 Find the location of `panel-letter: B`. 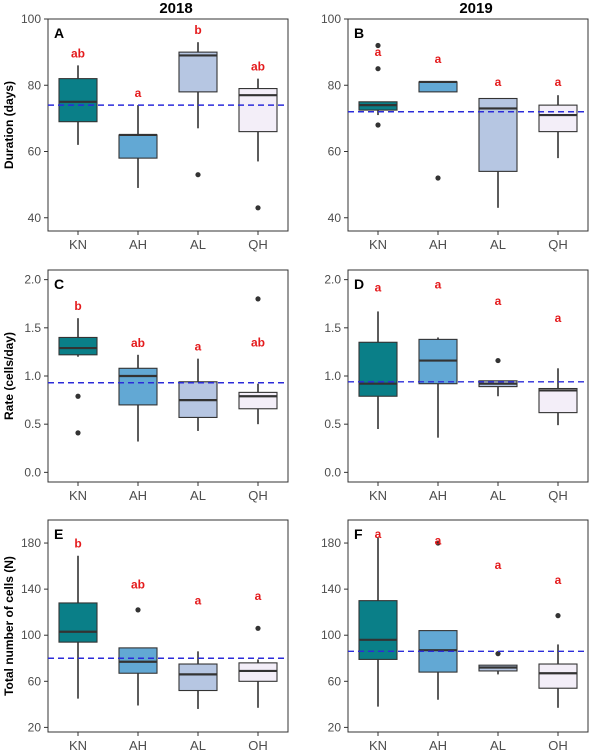

panel-letter: B is located at coordinates (359, 33).